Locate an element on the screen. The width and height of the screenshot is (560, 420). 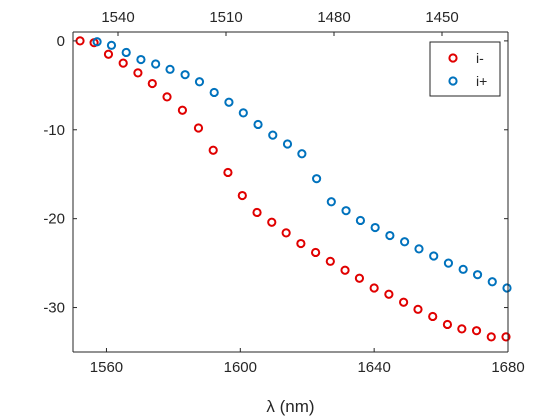
top-tick-label: 1540 is located at coordinates (117, 17).